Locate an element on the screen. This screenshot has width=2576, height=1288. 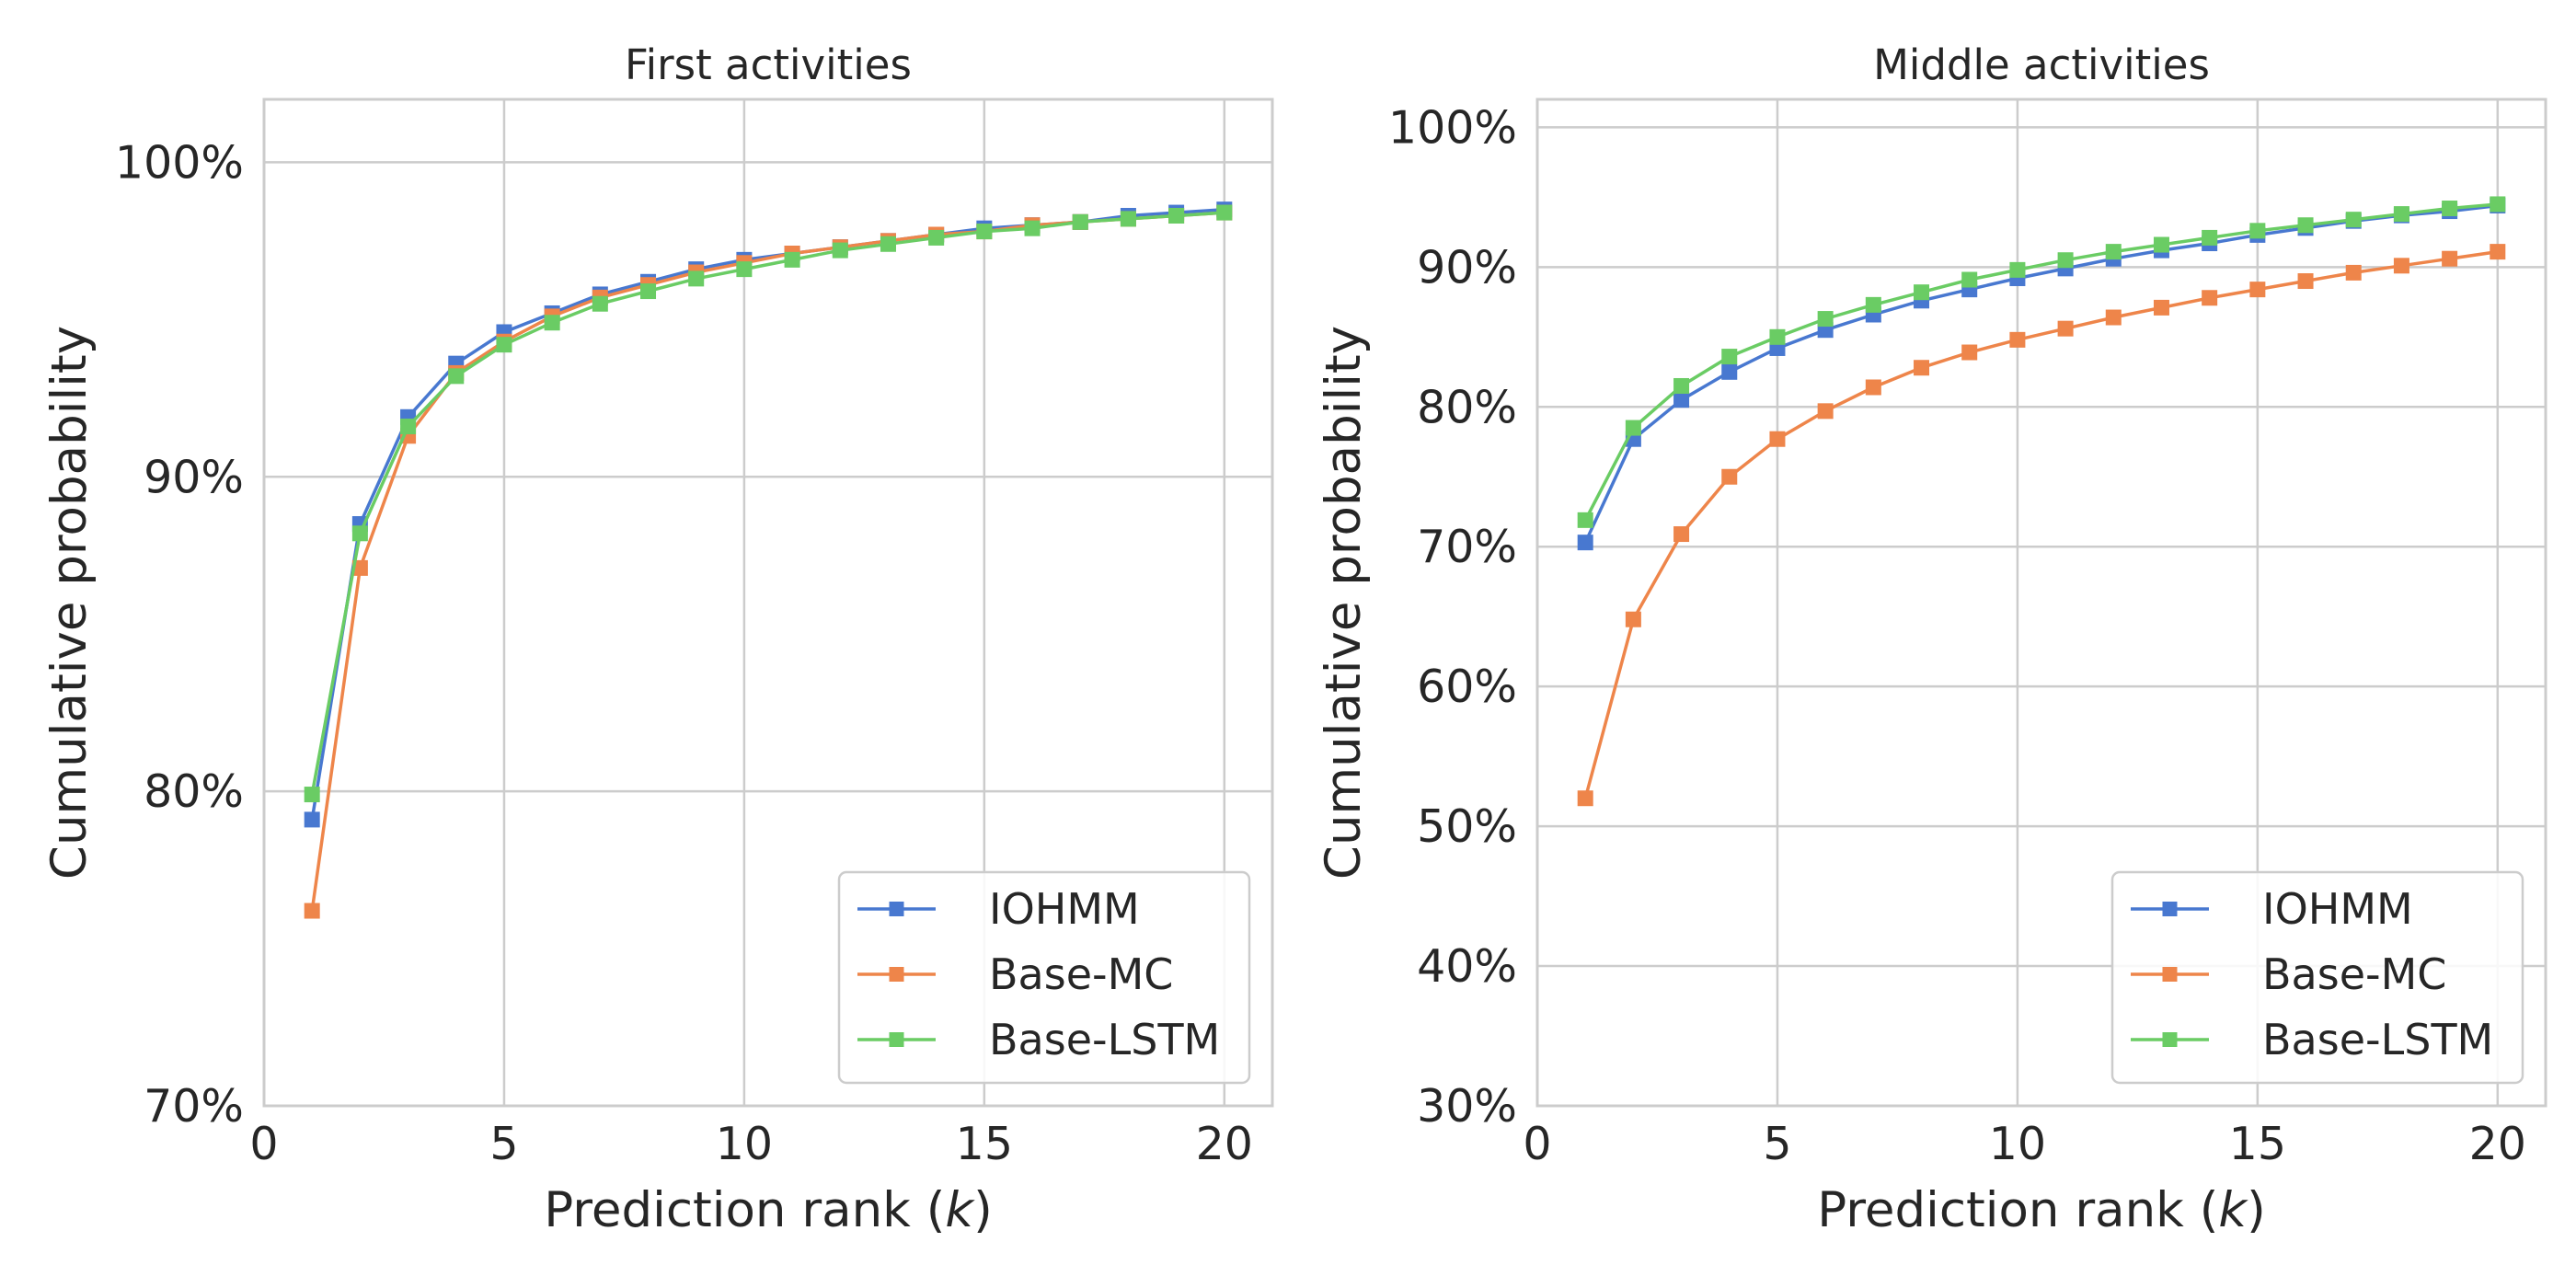
x-axis-label: Prediction rank (k) is located at coordinates (2041, 1210).